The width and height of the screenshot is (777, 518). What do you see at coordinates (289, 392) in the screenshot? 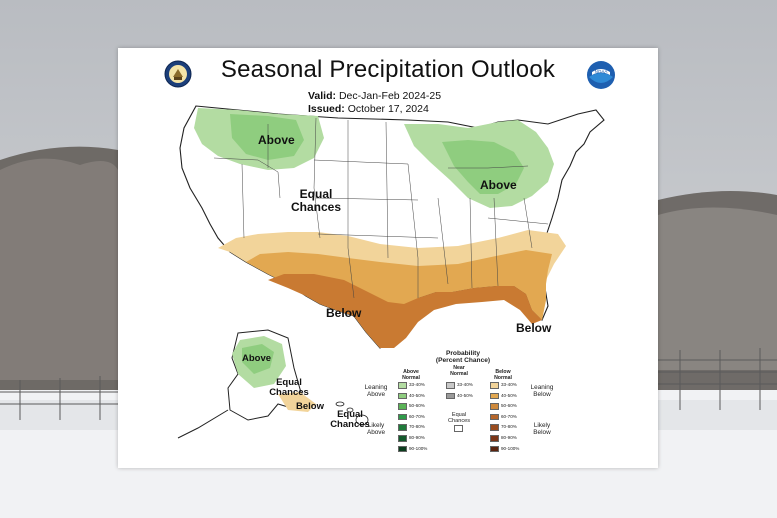
I see `label-ak-equal-line2: Chances` at bounding box center [289, 392].